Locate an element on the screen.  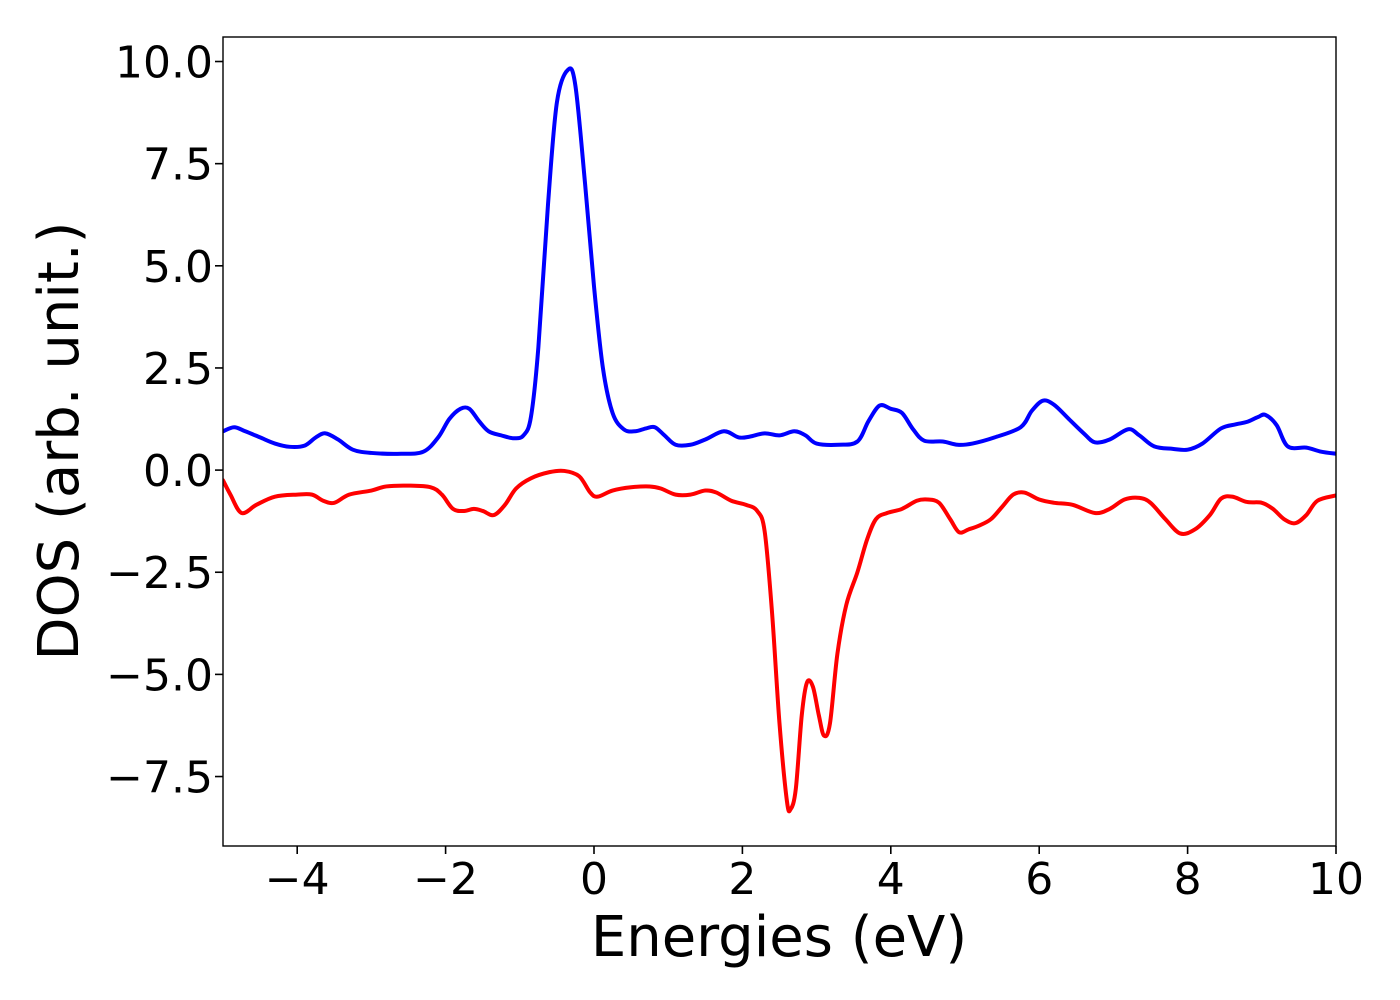
y-tick-label: 10.0 is located at coordinates (164, 63).